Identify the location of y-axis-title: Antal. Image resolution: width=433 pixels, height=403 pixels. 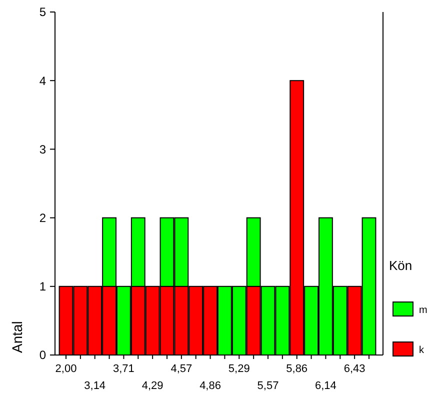
(17, 337).